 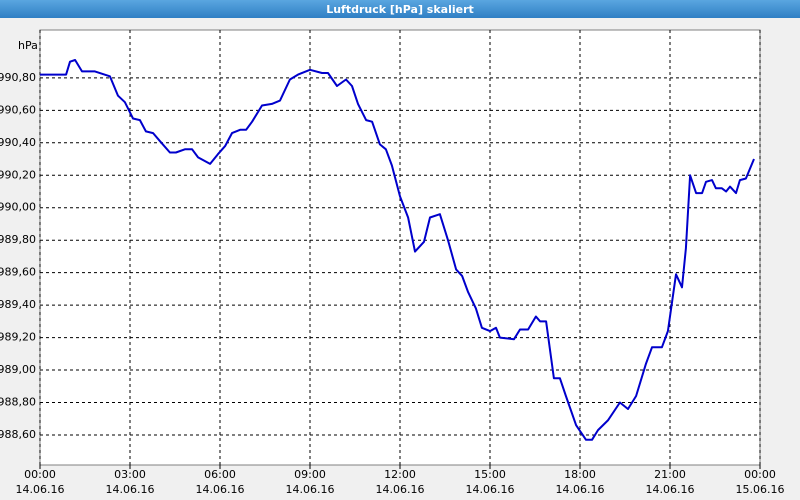 I want to click on y-tick-label: 990,60, so click(x=18, y=109).